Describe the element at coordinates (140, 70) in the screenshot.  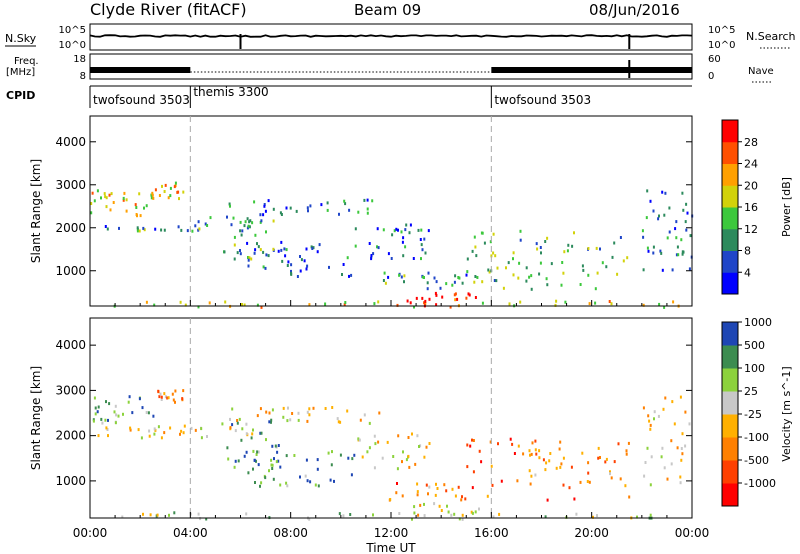
I see `freq-band-segment` at that location.